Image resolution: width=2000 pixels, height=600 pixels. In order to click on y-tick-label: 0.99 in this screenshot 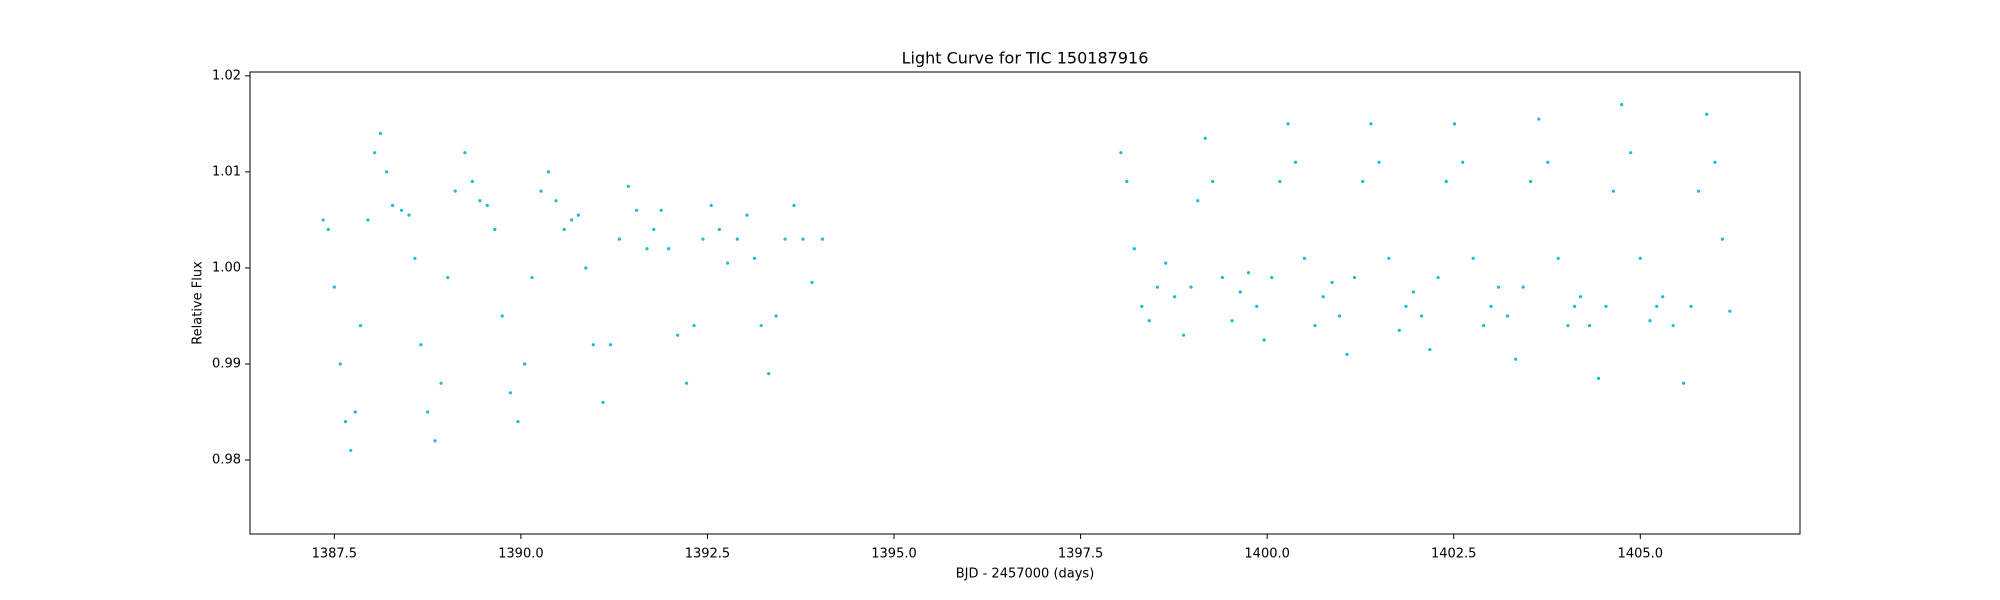, I will do `click(226, 363)`.